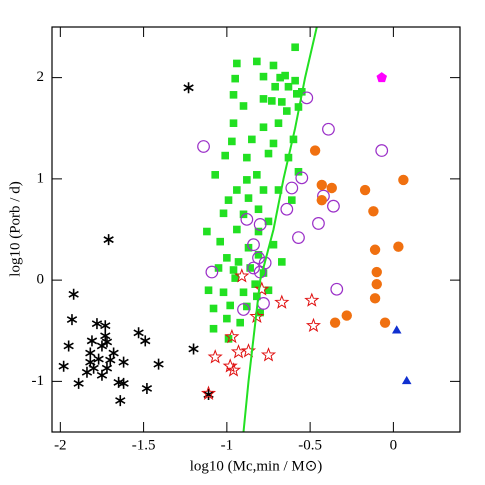 This screenshot has height=485, width=485. I want to click on fit-line, so click(280, 229).